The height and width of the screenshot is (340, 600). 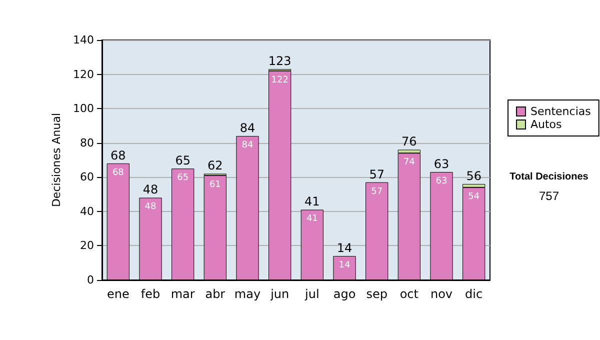 What do you see at coordinates (183, 178) in the screenshot?
I see `data-label: 65` at bounding box center [183, 178].